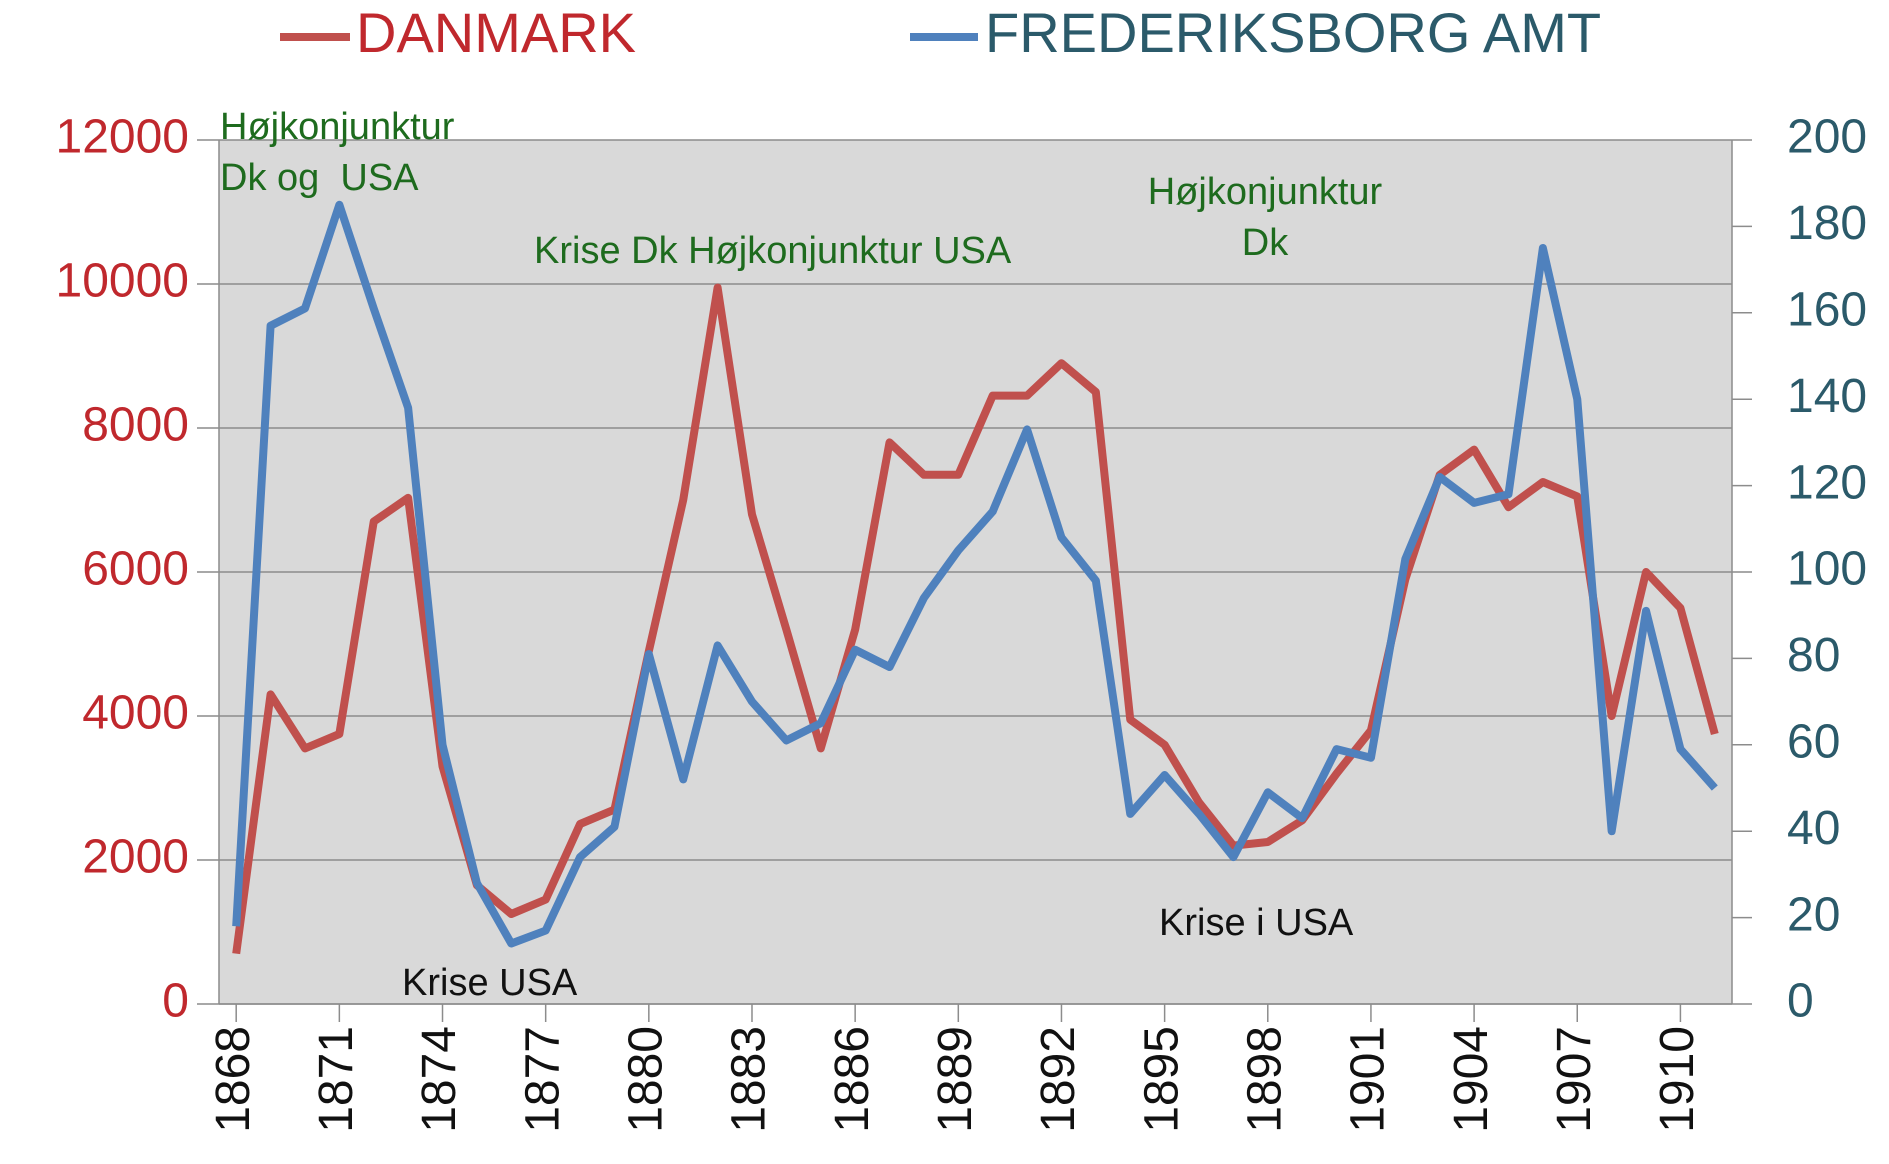  What do you see at coordinates (1265, 243) in the screenshot?
I see `annotation: Dk` at bounding box center [1265, 243].